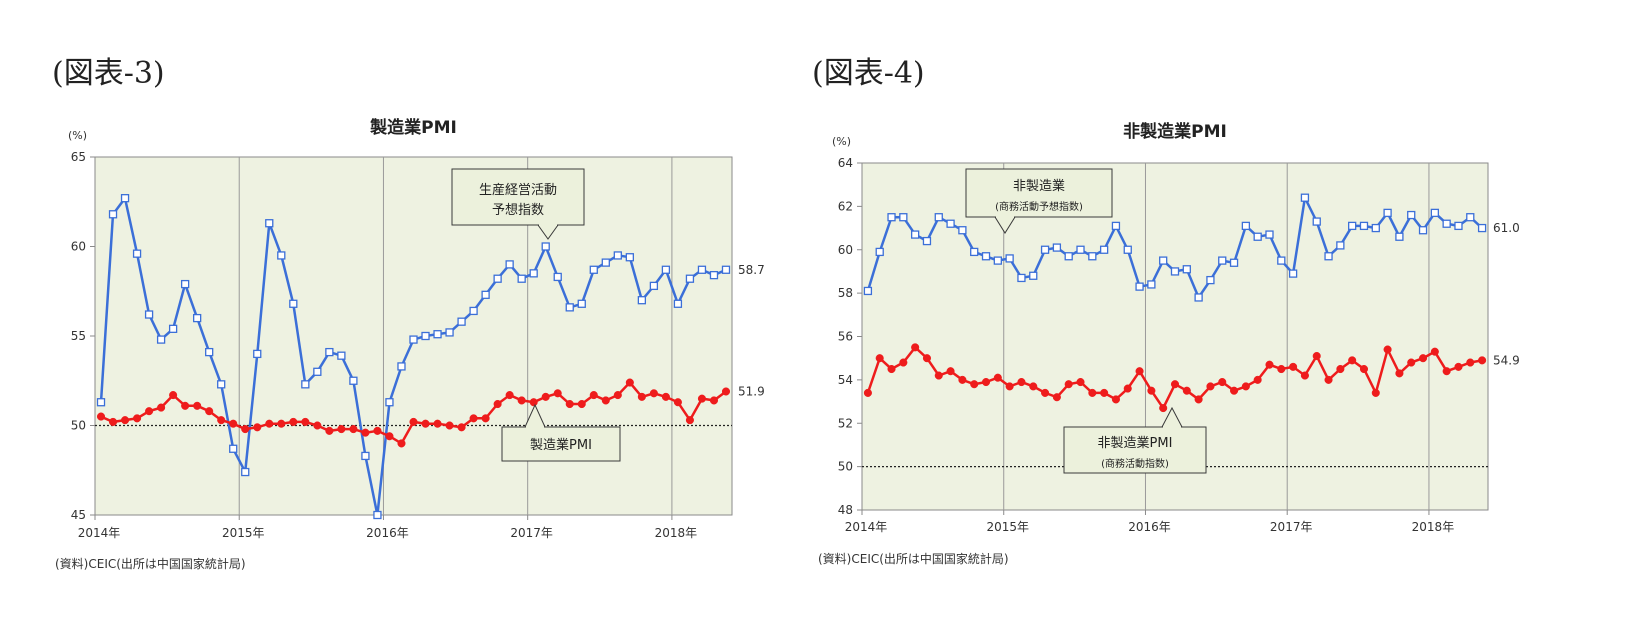  Describe the element at coordinates (868, 73) in the screenshot. I see `figure-label-4: (図表-4)` at that location.